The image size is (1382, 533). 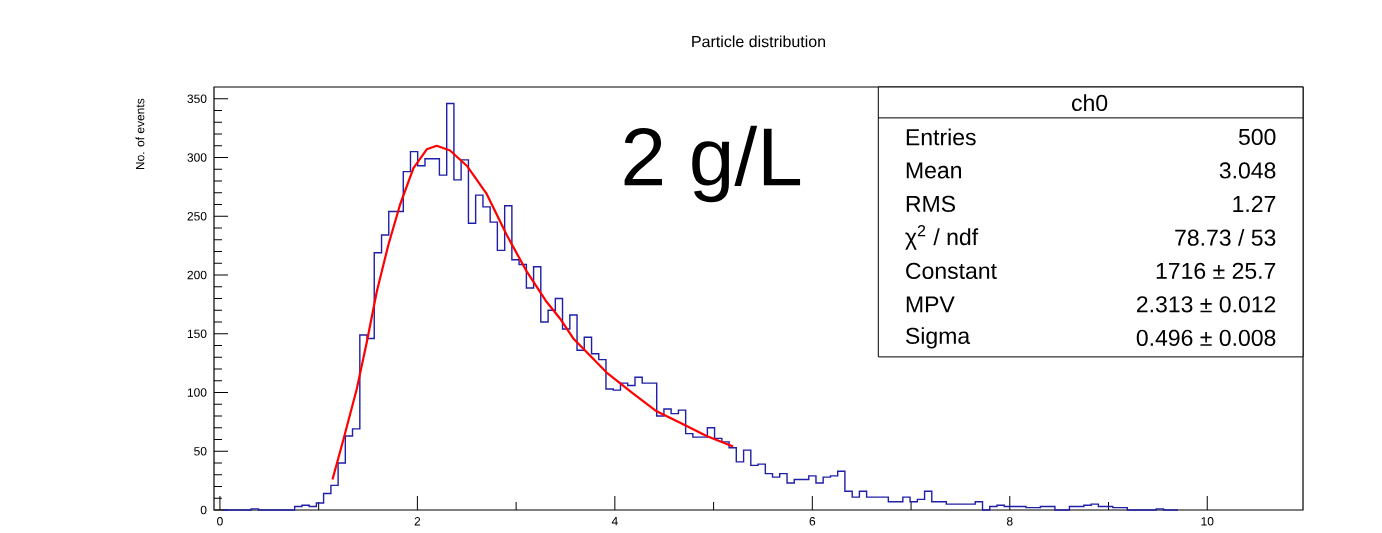 What do you see at coordinates (203, 510) in the screenshot?
I see `y-tick-label: 0` at bounding box center [203, 510].